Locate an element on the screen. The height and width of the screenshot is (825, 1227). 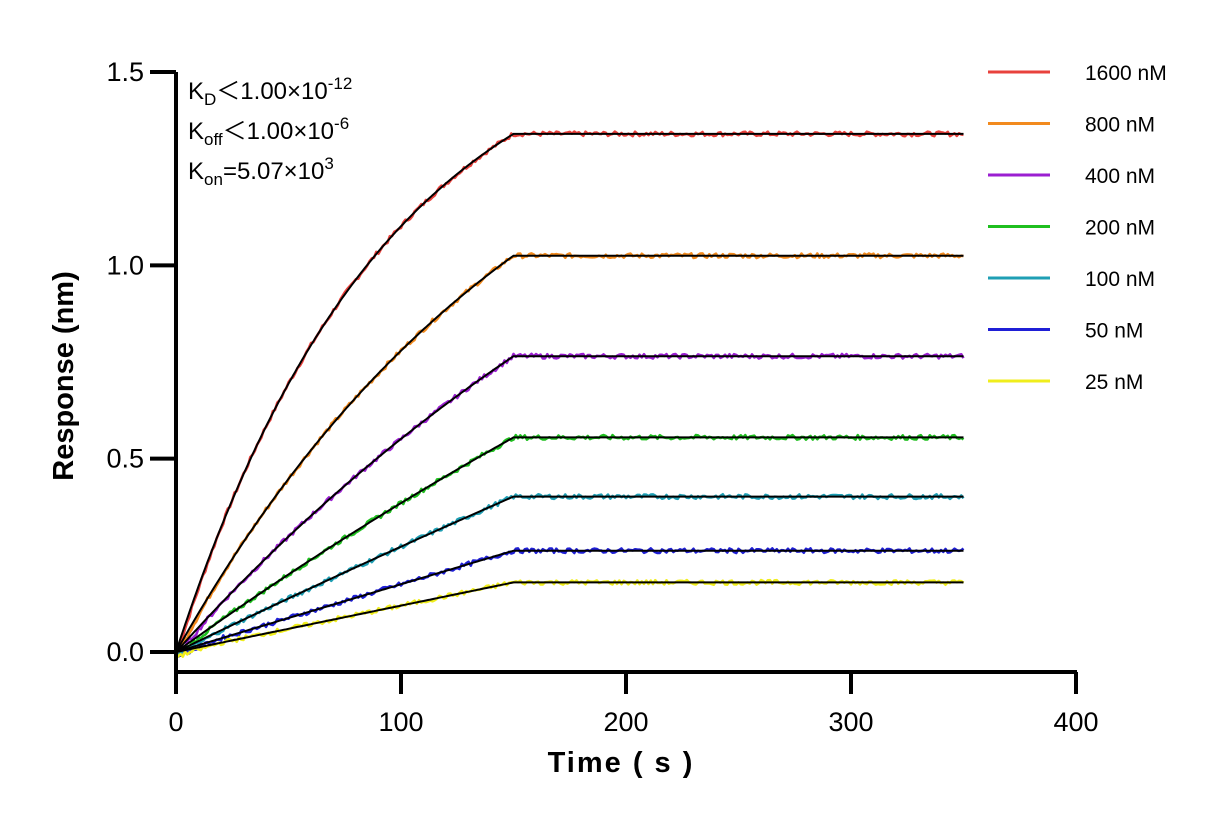
series-50-nm-fit-line is located at coordinates (569, 601).